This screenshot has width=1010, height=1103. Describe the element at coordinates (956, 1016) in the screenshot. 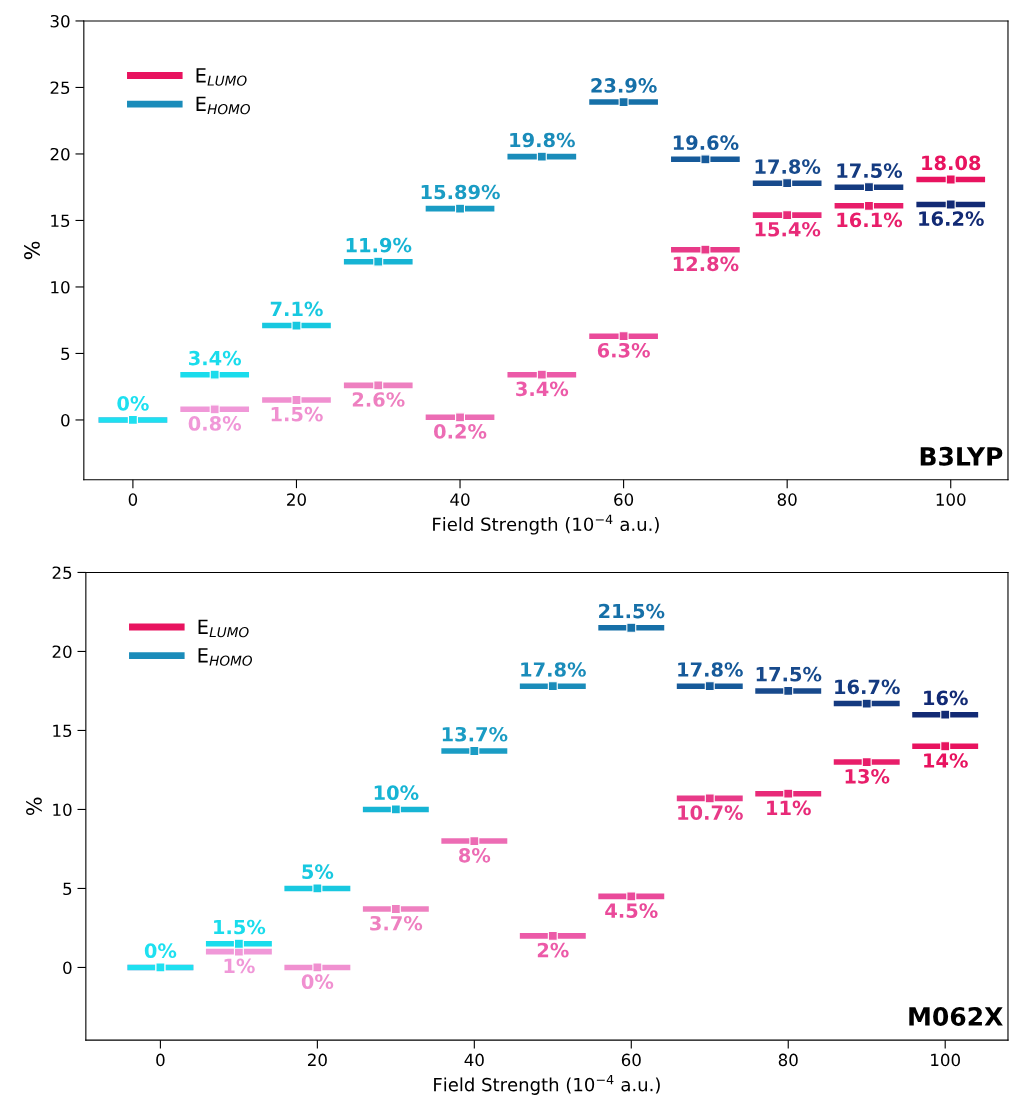

I see `annotation: M062X` at that location.